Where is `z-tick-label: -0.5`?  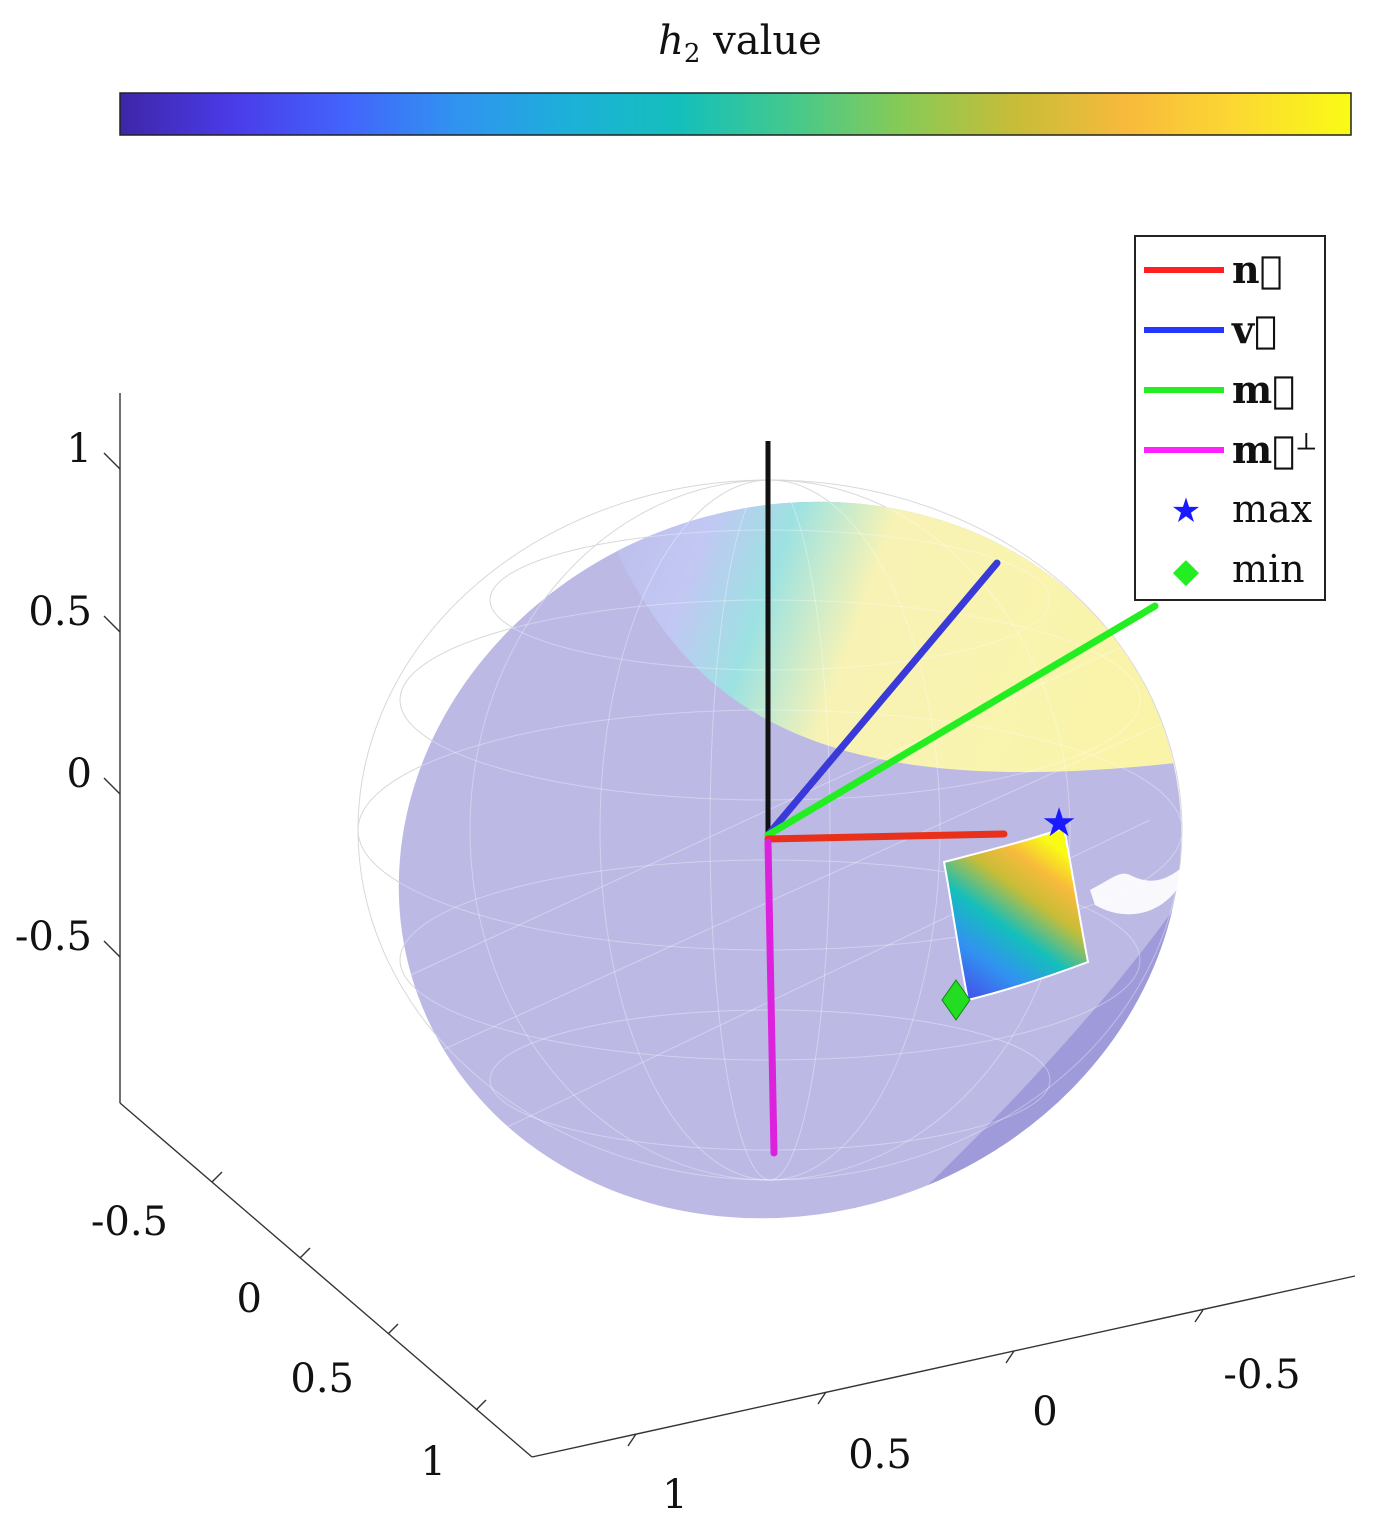
z-tick-label: -0.5 is located at coordinates (53, 937).